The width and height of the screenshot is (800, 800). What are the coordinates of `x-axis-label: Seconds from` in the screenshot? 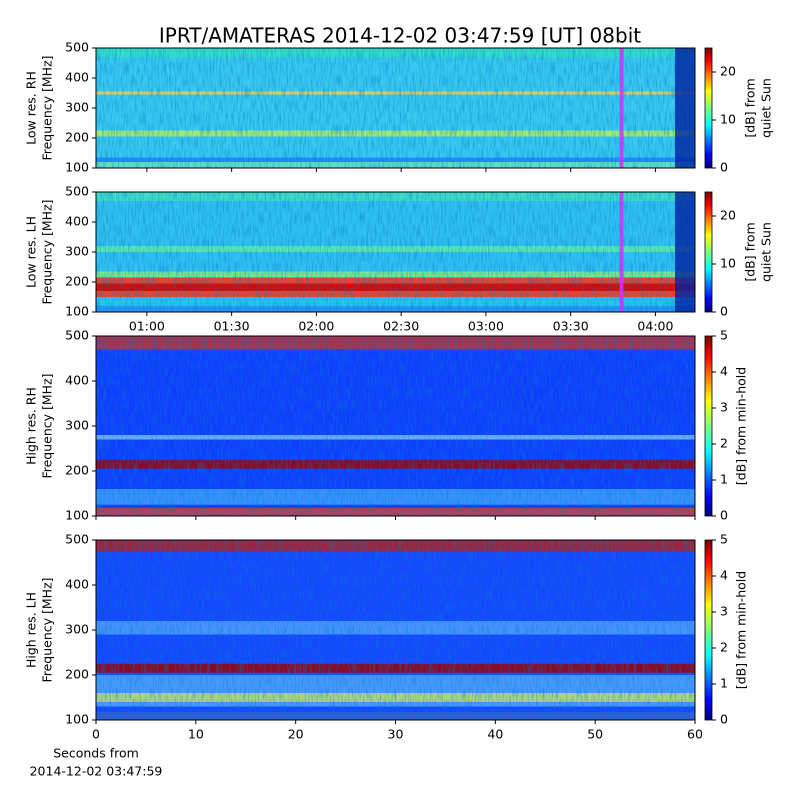 It's located at (96, 753).